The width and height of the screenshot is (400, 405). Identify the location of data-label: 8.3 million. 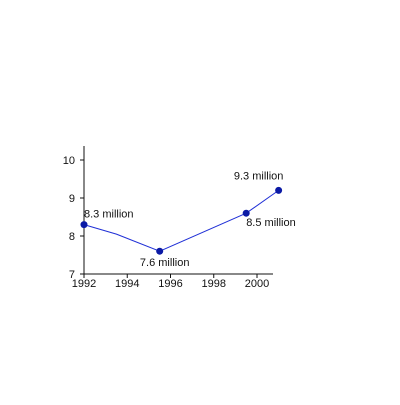
(109, 215).